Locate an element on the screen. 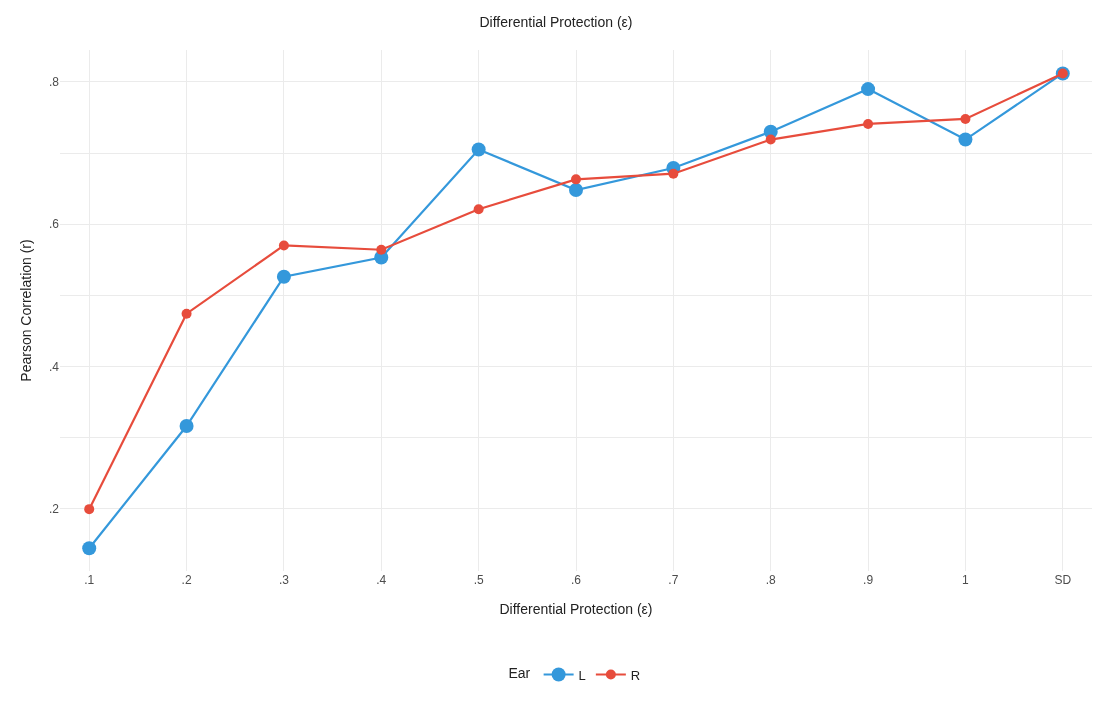  legend-label: R is located at coordinates (635, 675).